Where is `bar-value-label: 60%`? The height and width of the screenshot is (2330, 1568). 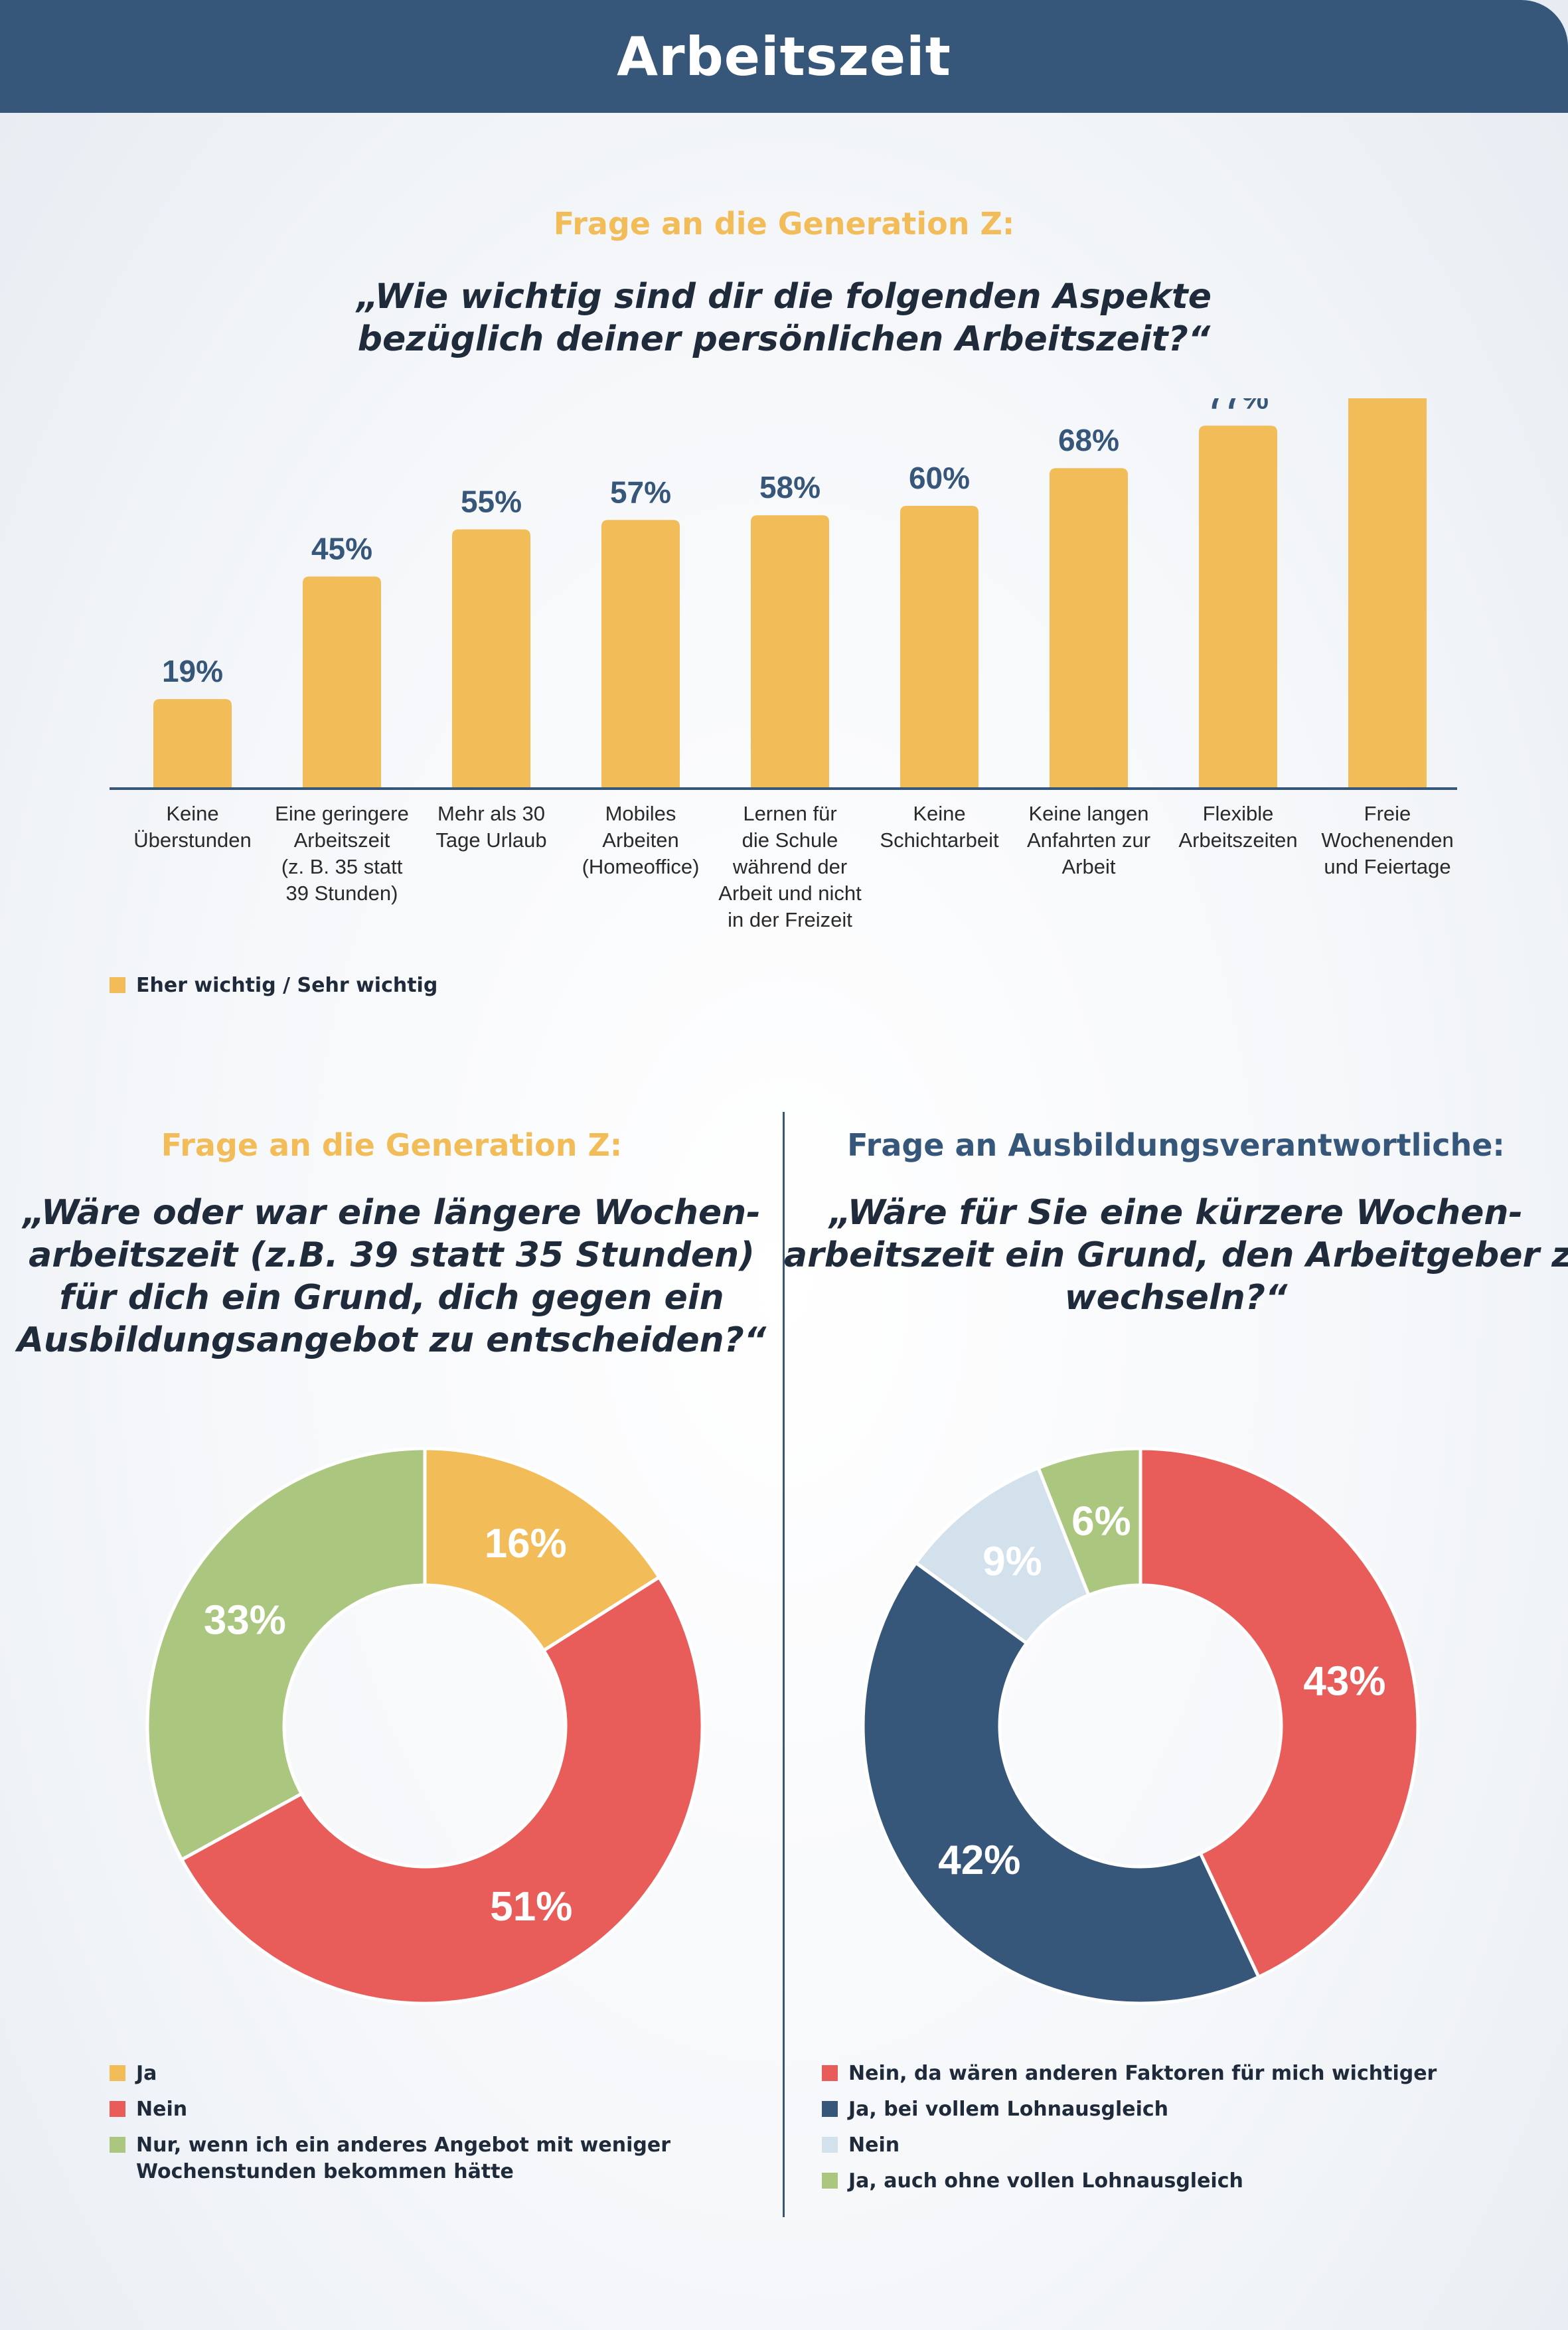 bar-value-label: 60% is located at coordinates (939, 478).